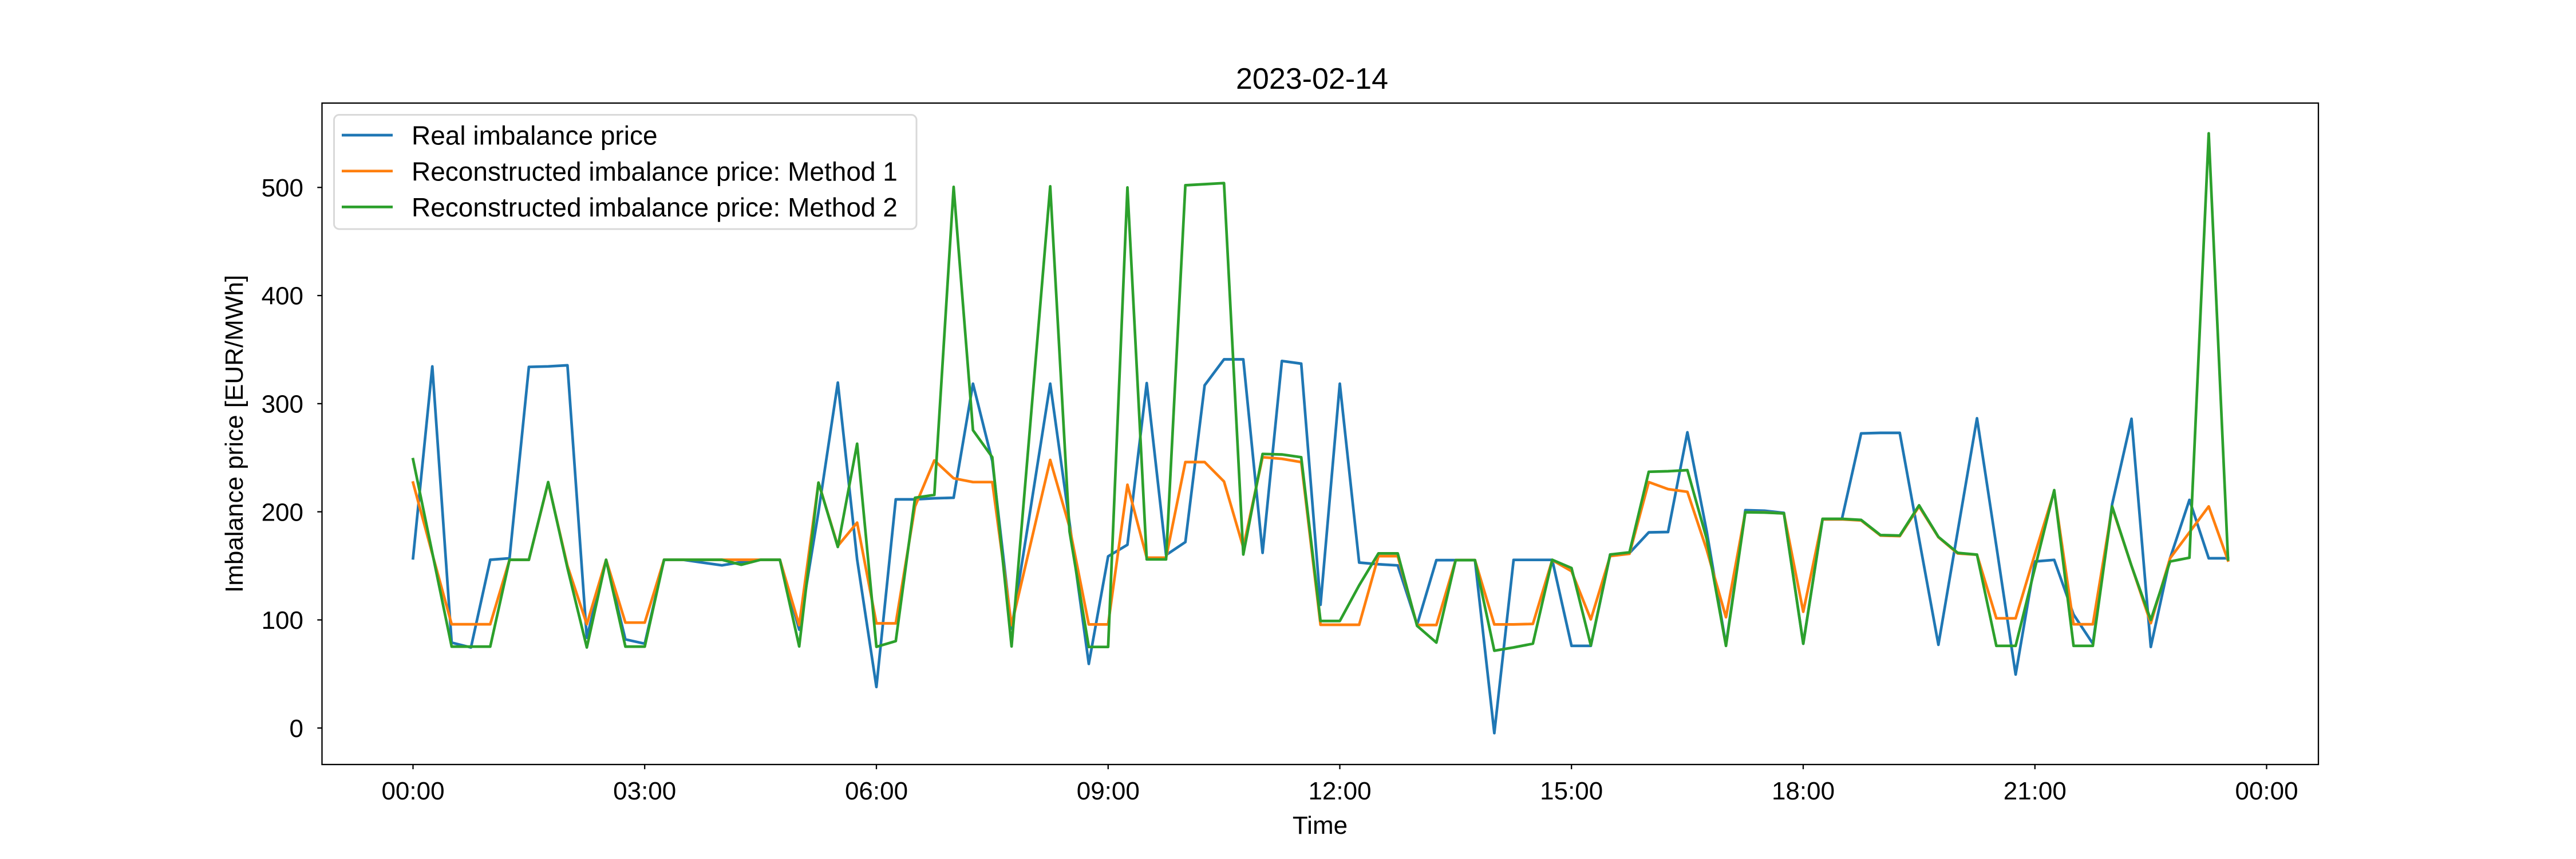 This screenshot has height=859, width=2576. Describe the element at coordinates (2035, 791) in the screenshot. I see `svg-text: 21:00` at that location.